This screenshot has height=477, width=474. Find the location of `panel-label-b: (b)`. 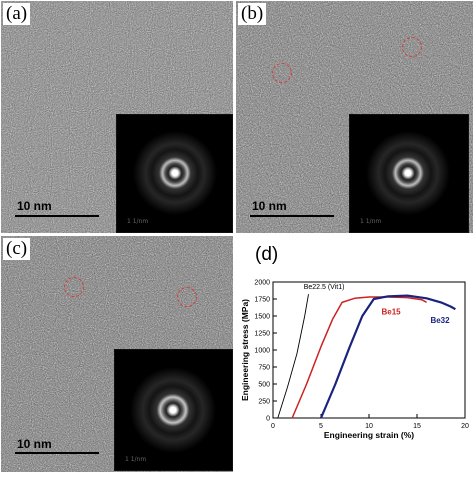

panel-label-b: (b) is located at coordinates (252, 14).